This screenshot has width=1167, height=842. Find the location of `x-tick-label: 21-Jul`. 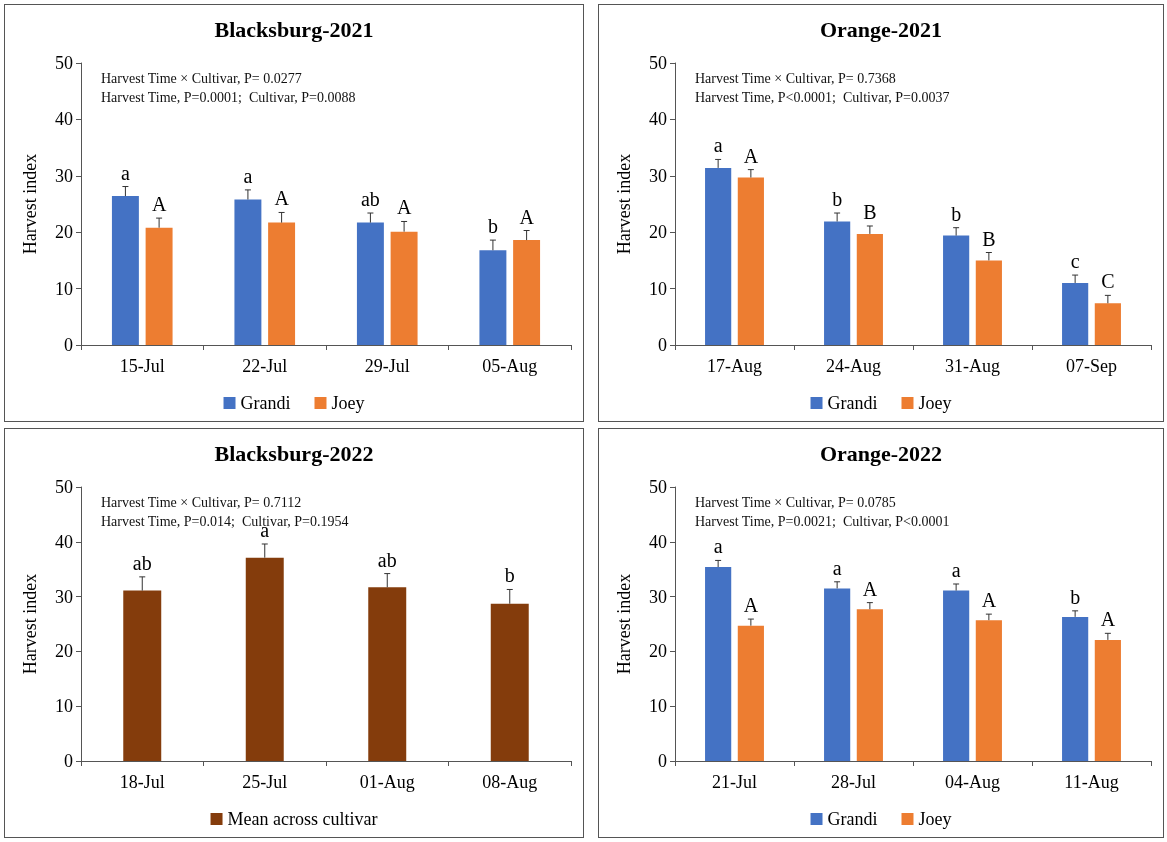

x-tick-label: 21-Jul is located at coordinates (734, 782).